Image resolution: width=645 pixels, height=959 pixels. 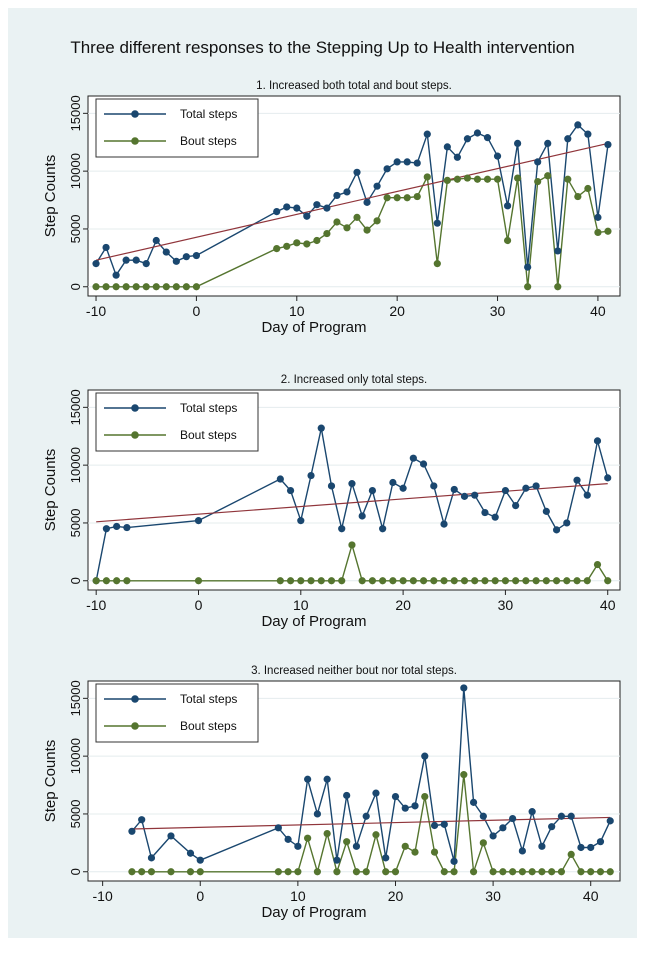 I want to click on series-line-total, so click(x=352, y=504).